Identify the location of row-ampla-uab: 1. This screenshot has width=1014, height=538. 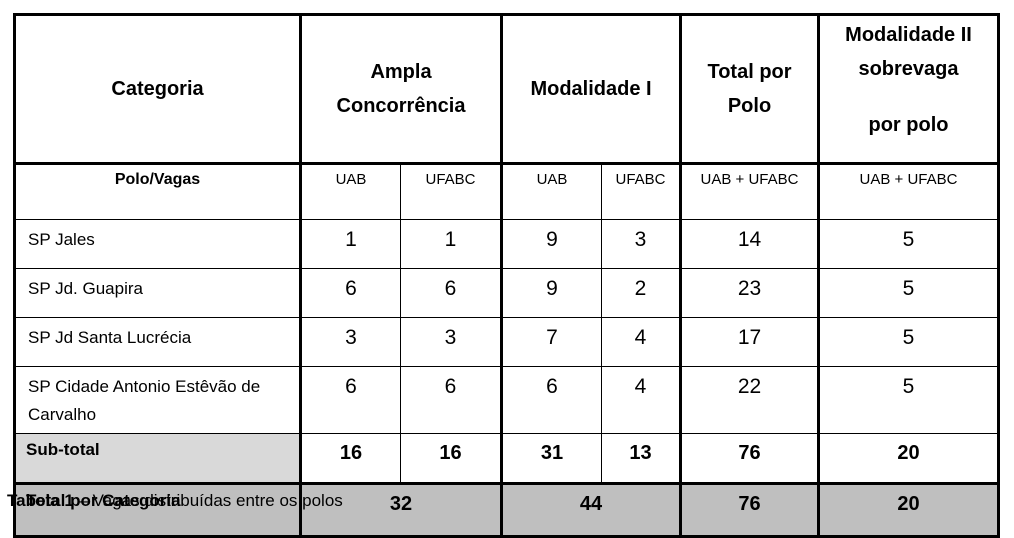
(350, 244).